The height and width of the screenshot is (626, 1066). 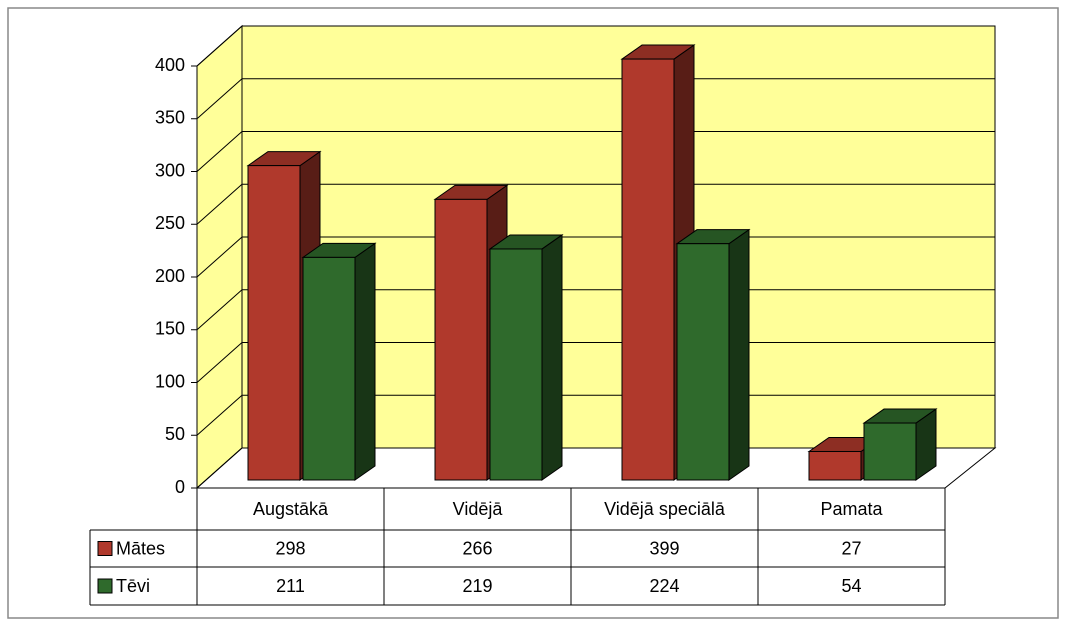 What do you see at coordinates (170, 170) in the screenshot?
I see `y-tick-label: 300` at bounding box center [170, 170].